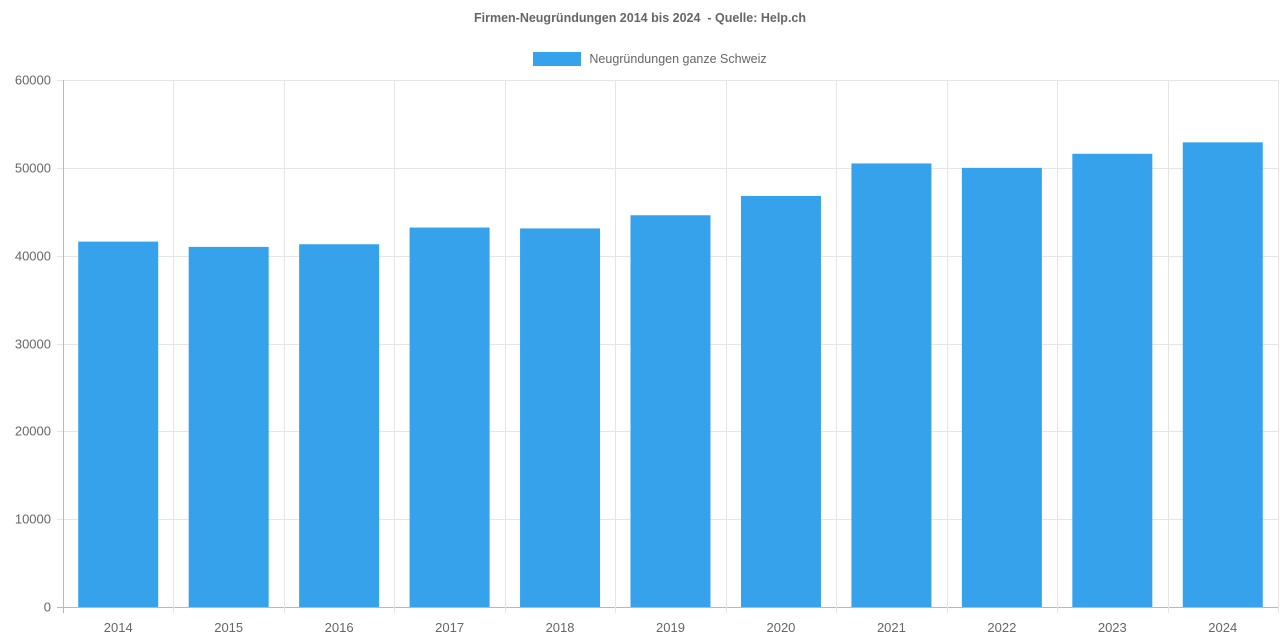 Image resolution: width=1280 pixels, height=634 pixels. I want to click on y-tick-label: 40000, so click(33, 256).